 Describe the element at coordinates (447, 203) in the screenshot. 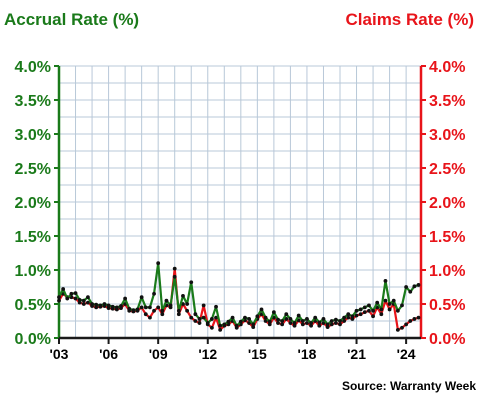

I see `right-tick-label: 2.0%` at that location.